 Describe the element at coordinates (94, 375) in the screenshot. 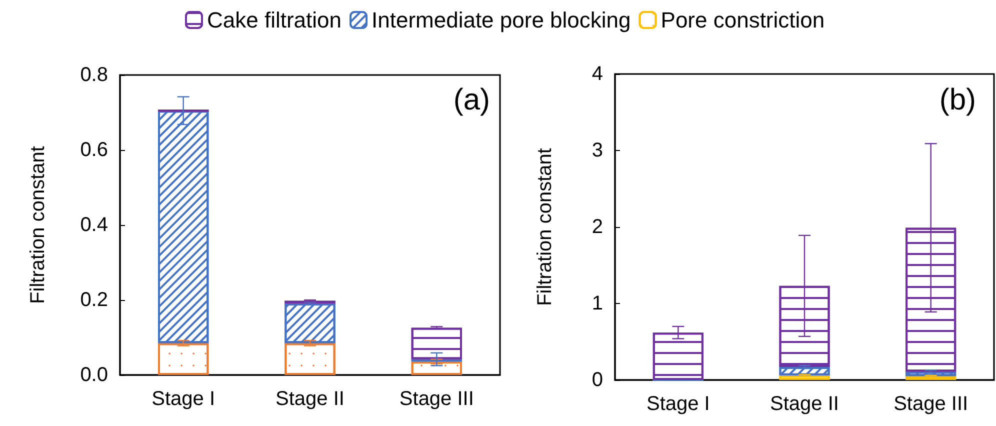

I see `y-tick-label: 0.0` at that location.